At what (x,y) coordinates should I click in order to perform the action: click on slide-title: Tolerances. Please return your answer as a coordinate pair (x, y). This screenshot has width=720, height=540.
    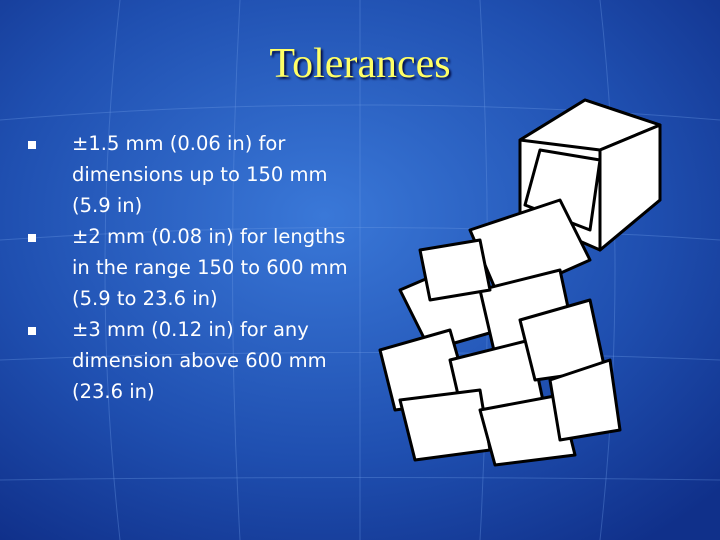
    Looking at the image, I should click on (360, 64).